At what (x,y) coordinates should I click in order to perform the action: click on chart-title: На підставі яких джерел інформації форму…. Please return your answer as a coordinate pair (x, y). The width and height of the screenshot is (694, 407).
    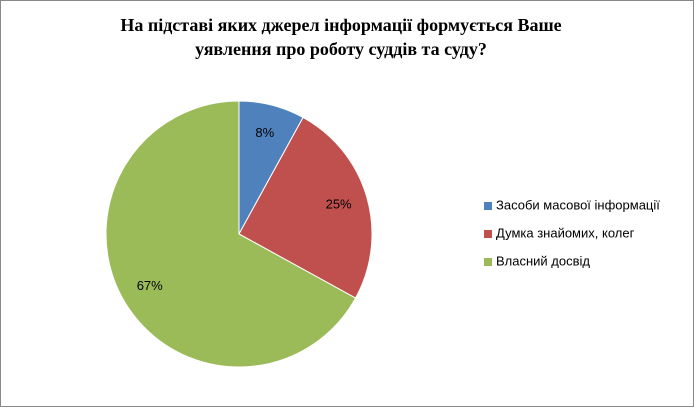
    Looking at the image, I should click on (341, 37).